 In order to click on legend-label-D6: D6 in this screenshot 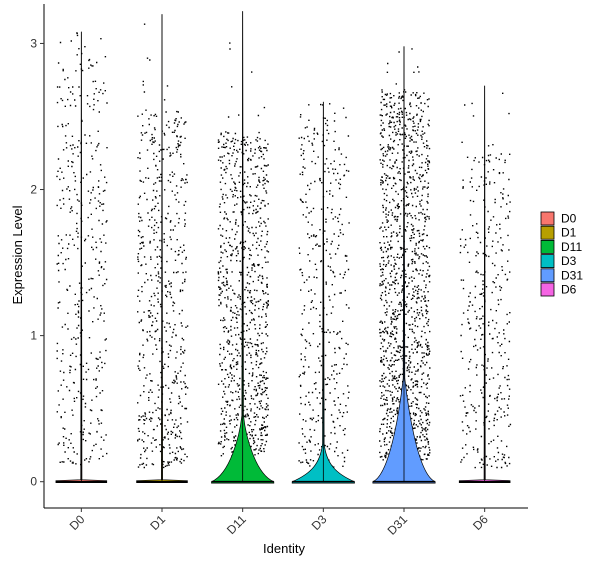, I will do `click(569, 290)`.